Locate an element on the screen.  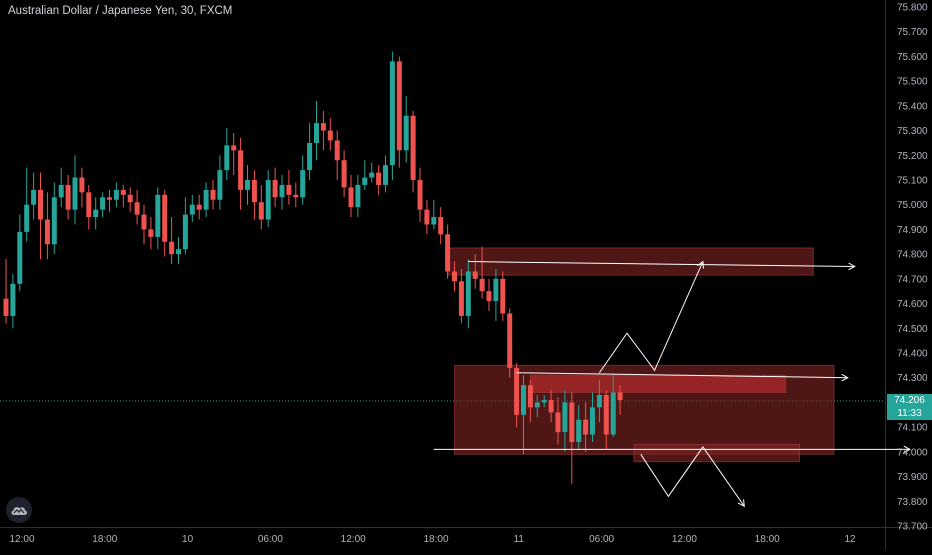
price-tick-label: 75.700 is located at coordinates (912, 32).